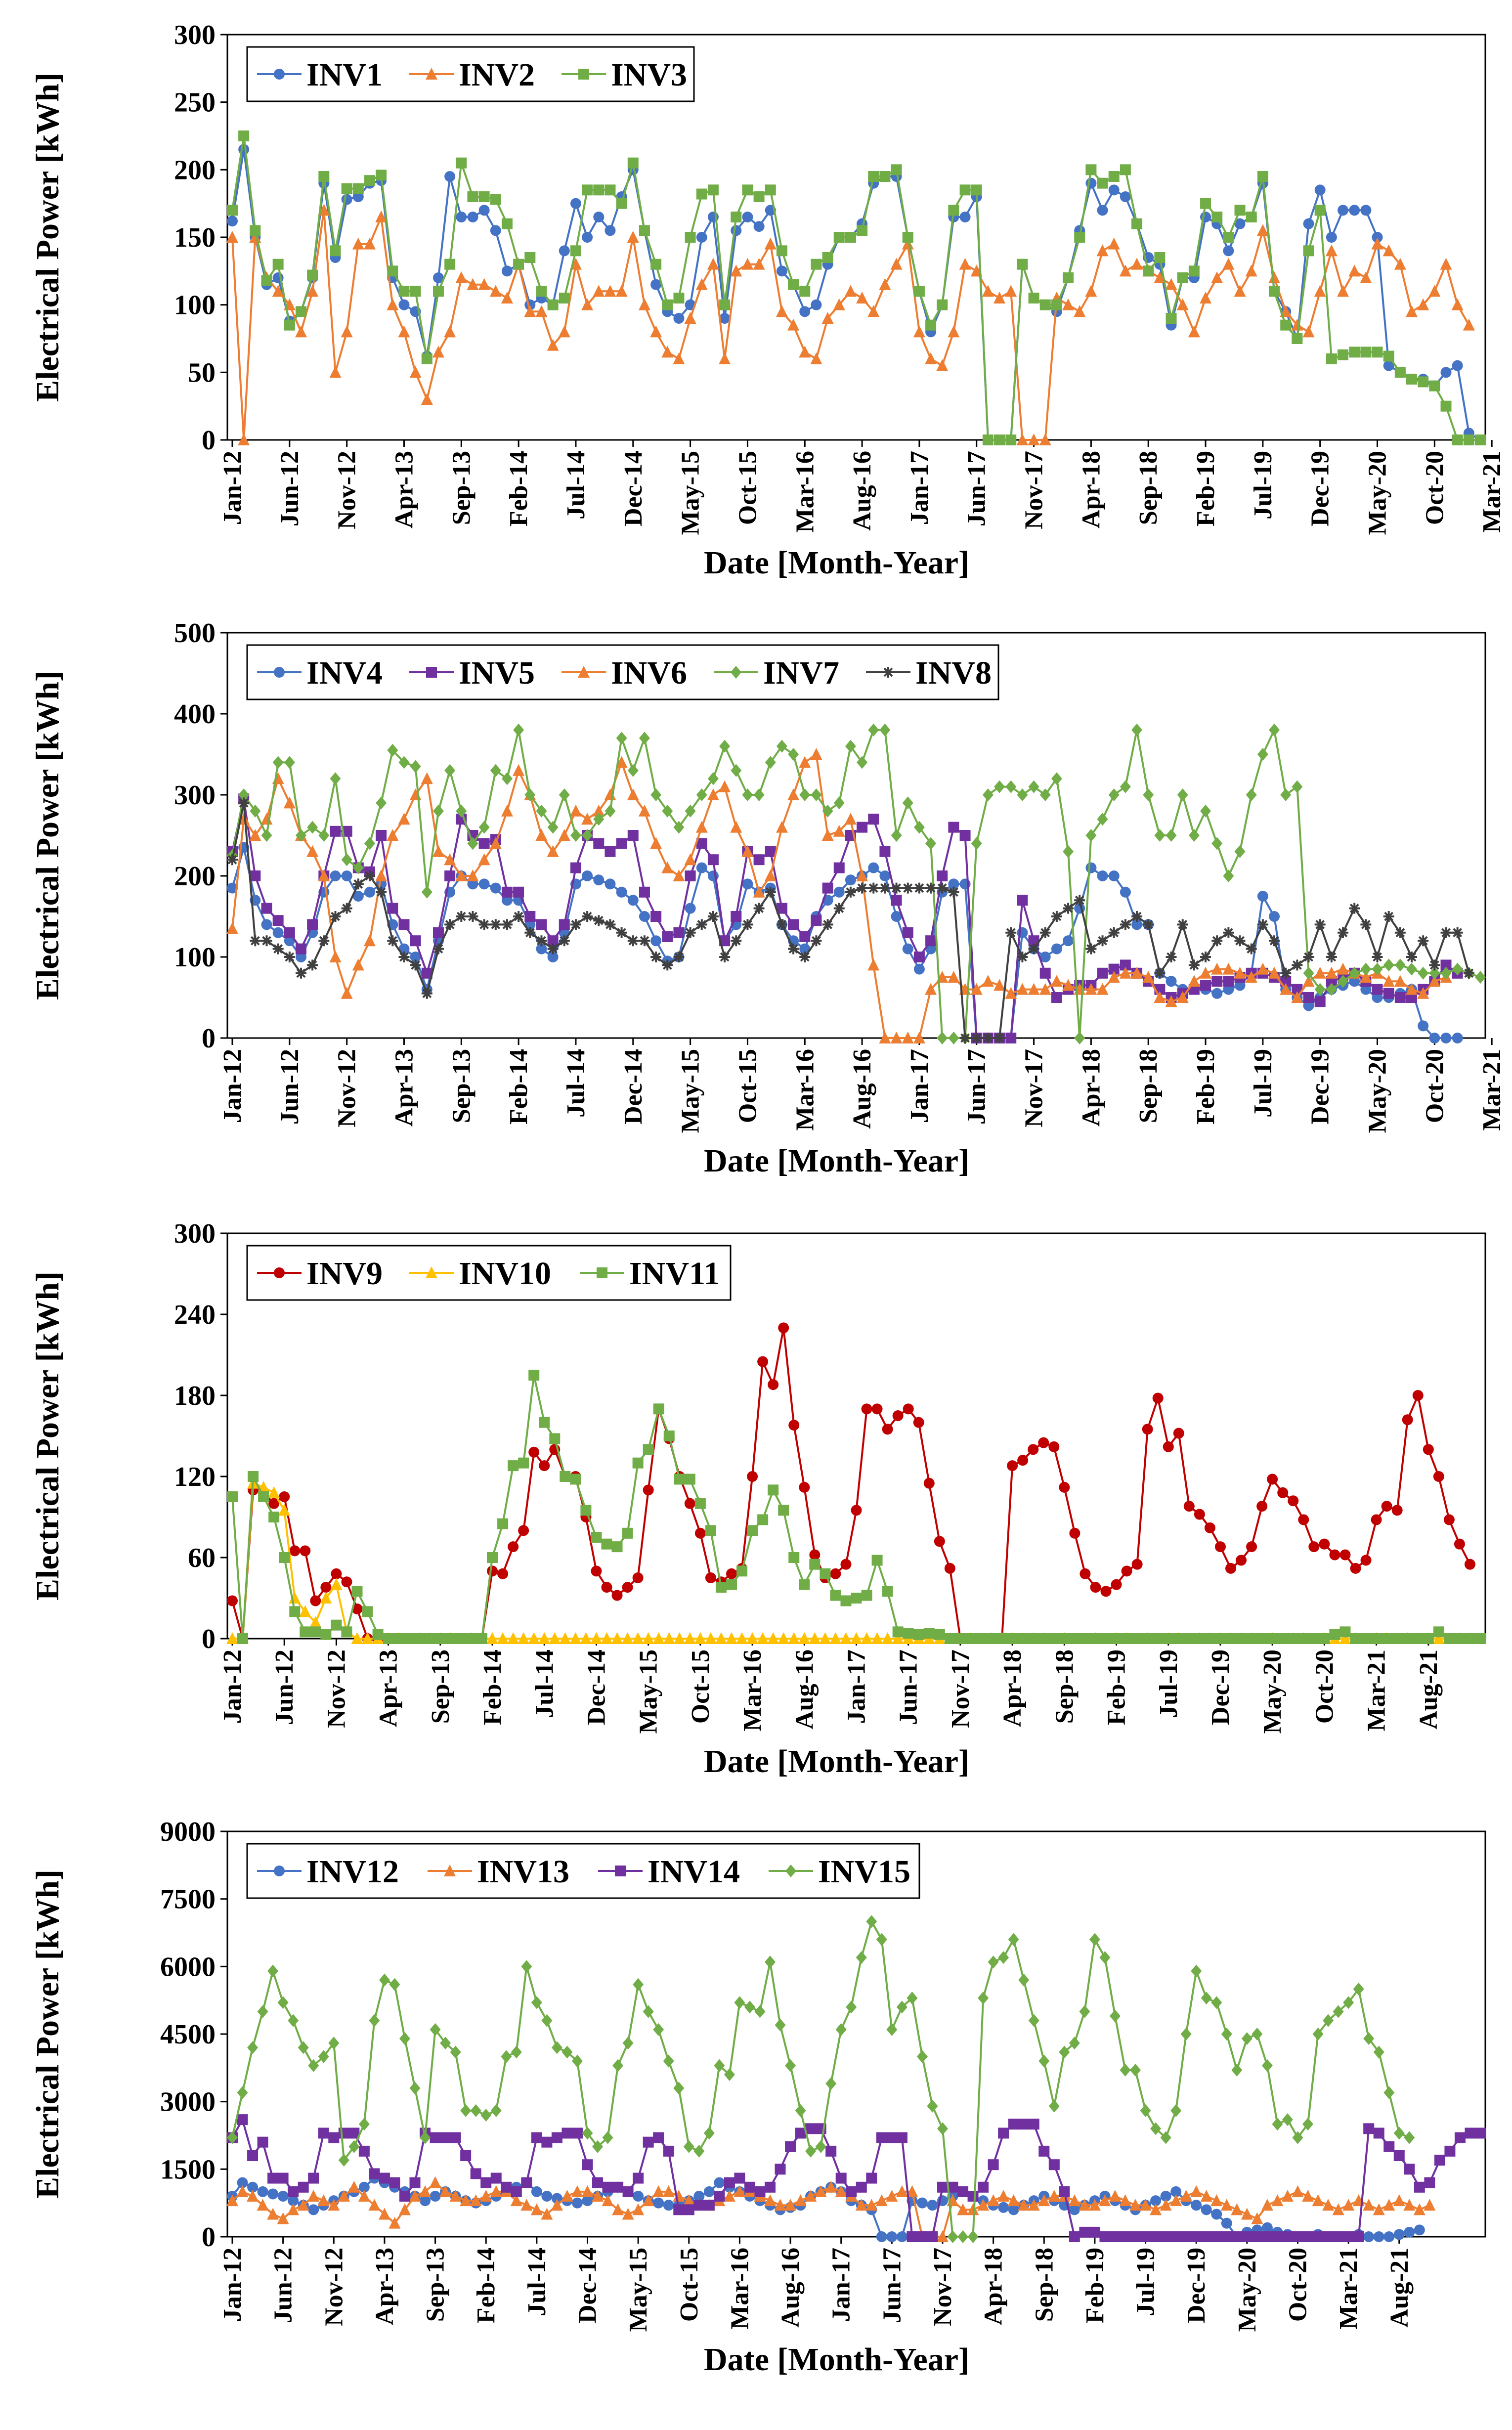  Describe the element at coordinates (839, 895) in the screenshot. I see `series-inv6` at that location.